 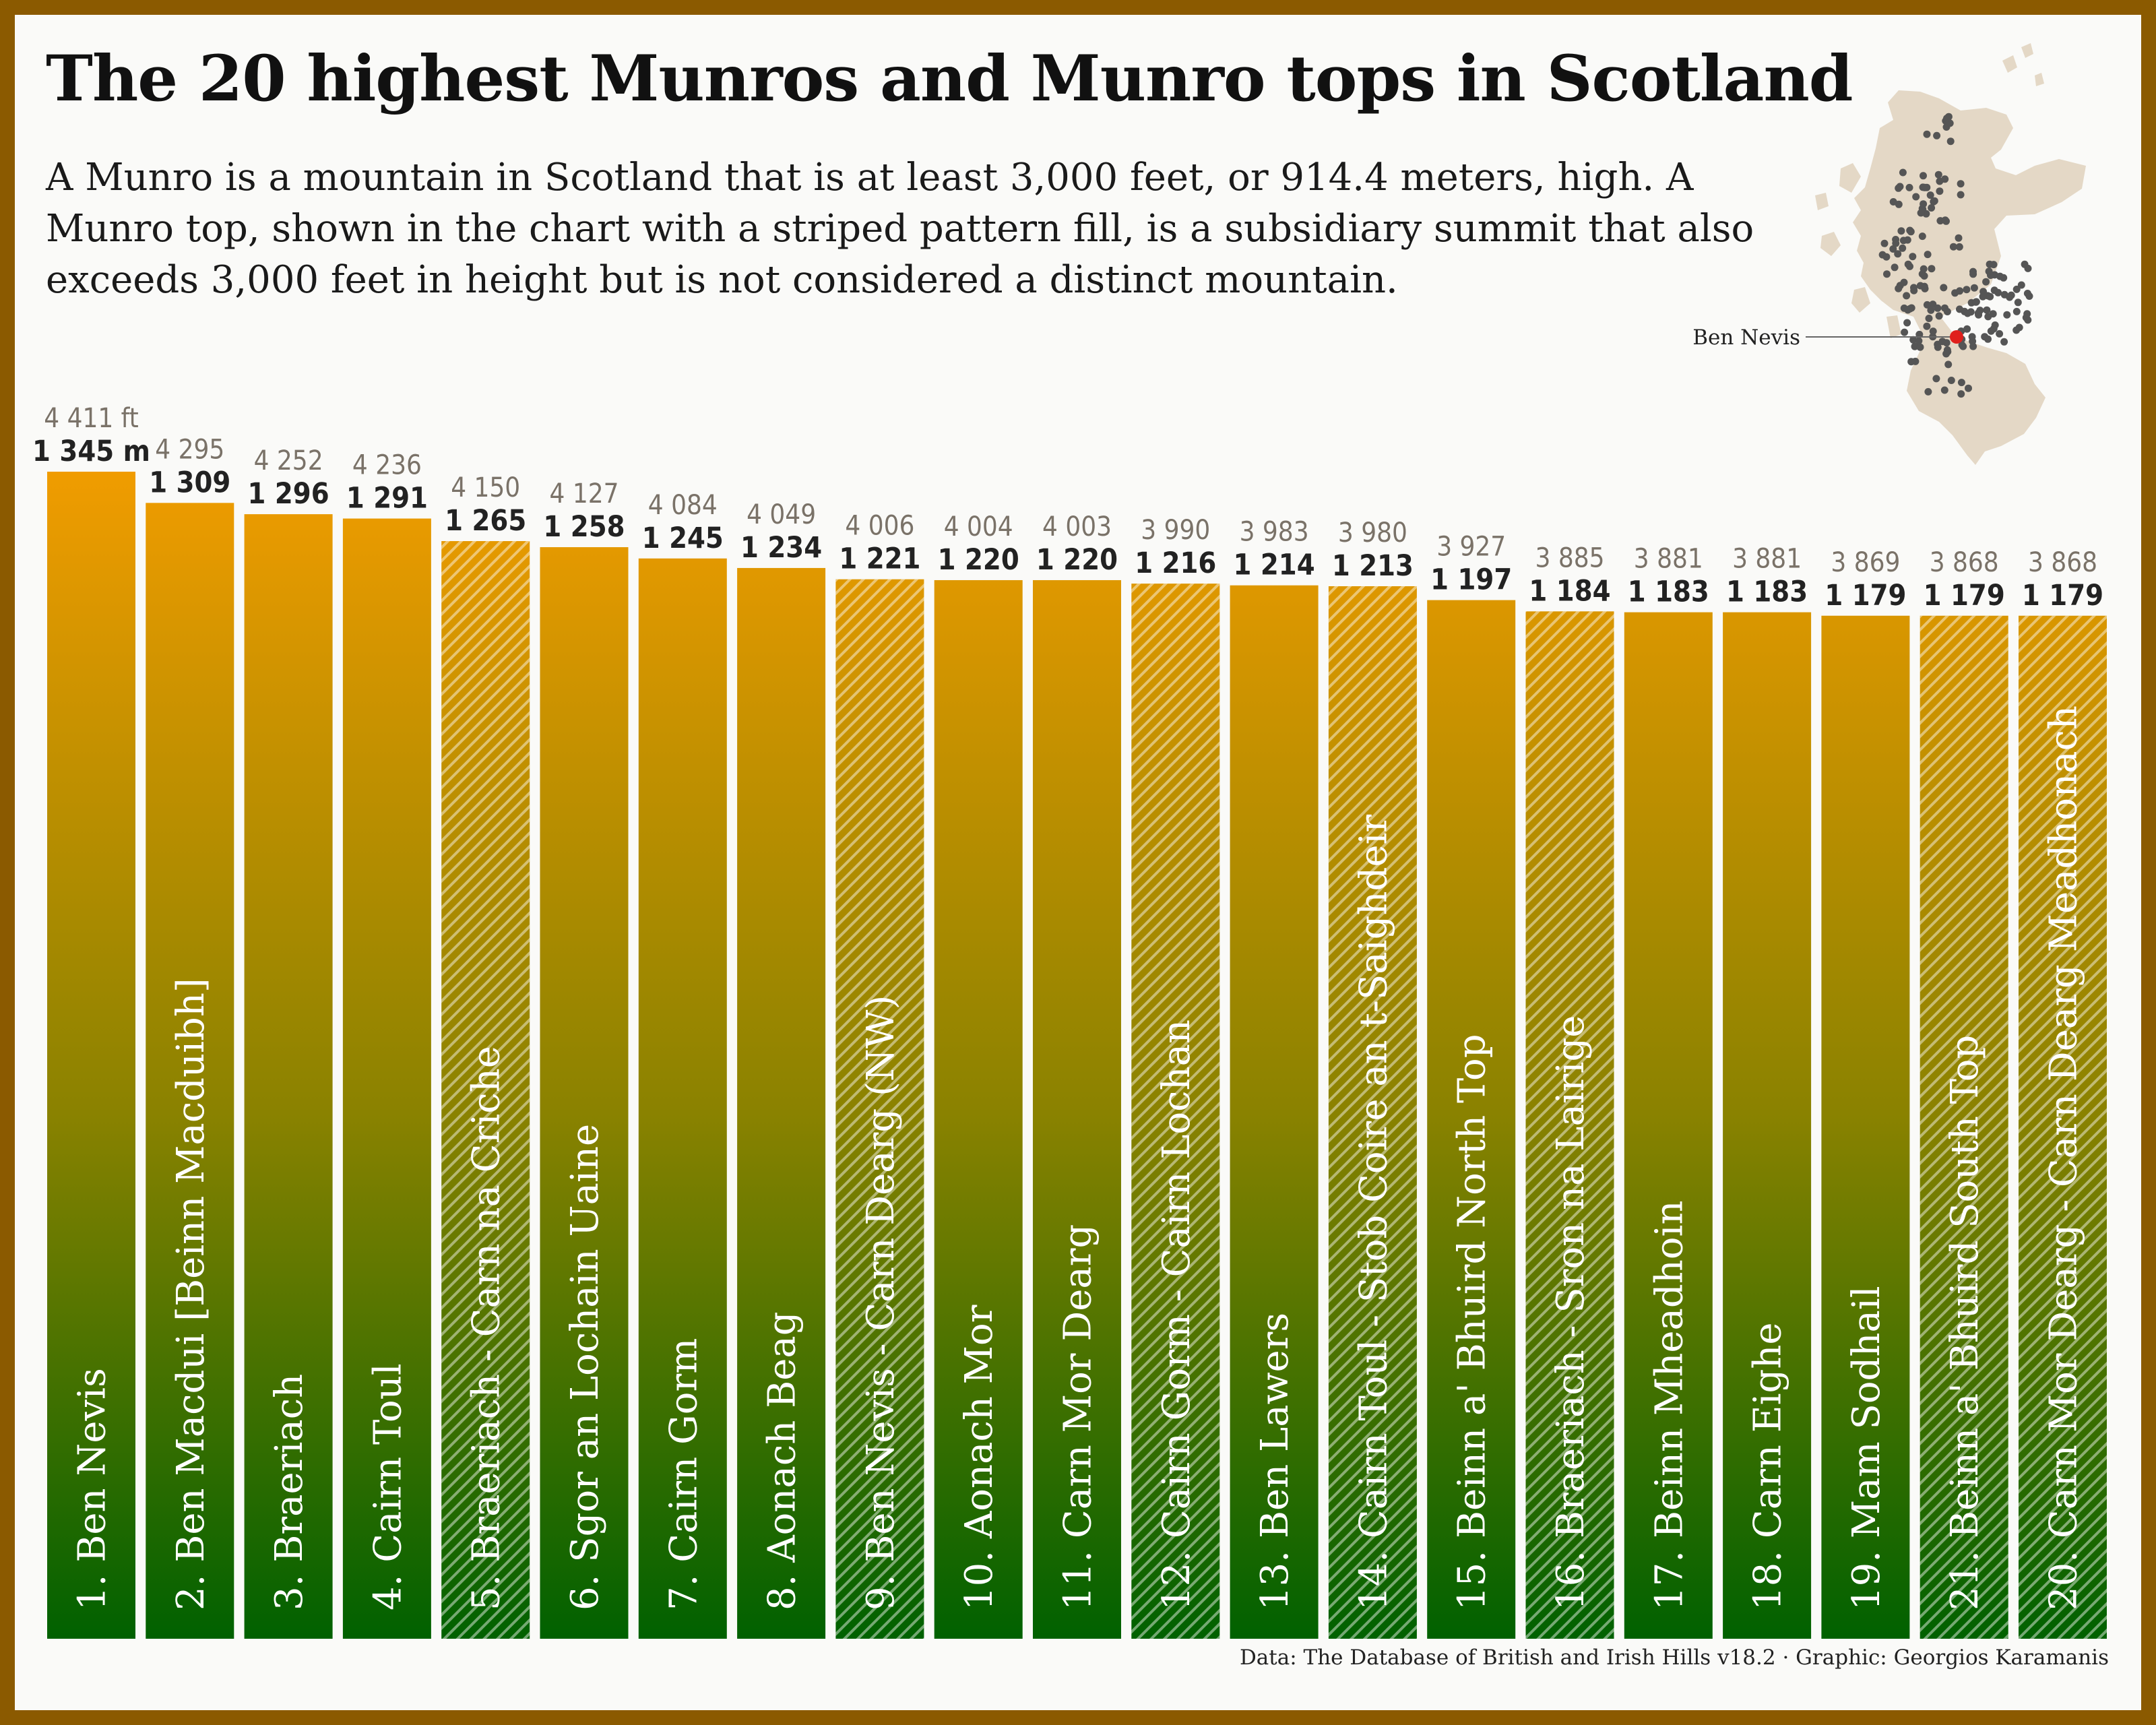 What do you see at coordinates (191, 1294) in the screenshot?
I see `bar-name-label: 2. Ben Macdui [Beinn Macduibh]` at bounding box center [191, 1294].